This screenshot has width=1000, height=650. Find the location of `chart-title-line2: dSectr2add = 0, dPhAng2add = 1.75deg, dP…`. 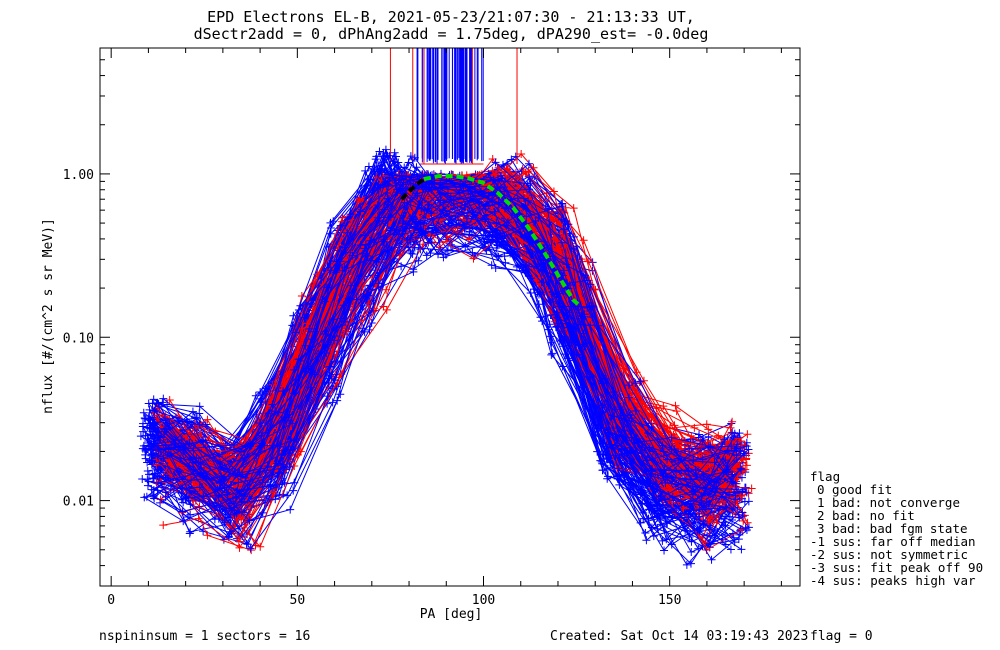

chart-title-line2: dSectr2add = 0, dPhAng2add = 1.75deg, dP… is located at coordinates (451, 34).